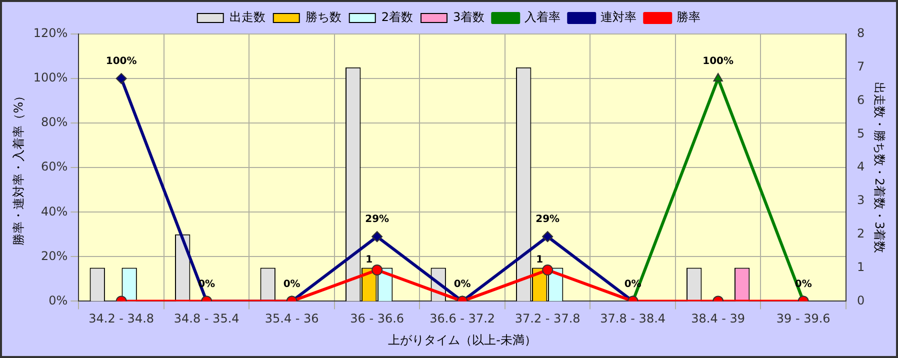 The image size is (898, 358). Describe the element at coordinates (618, 17) in the screenshot. I see `legend-label: 連対率` at that location.